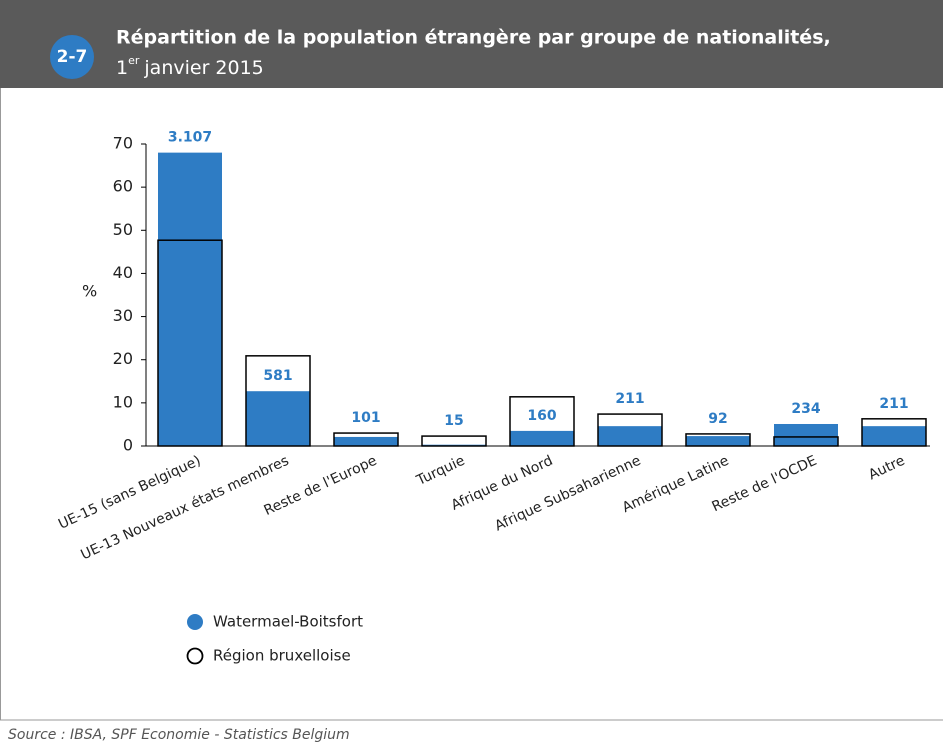 The height and width of the screenshot is (751, 943). Describe the element at coordinates (454, 441) in the screenshot. I see `bar-outline` at that location.